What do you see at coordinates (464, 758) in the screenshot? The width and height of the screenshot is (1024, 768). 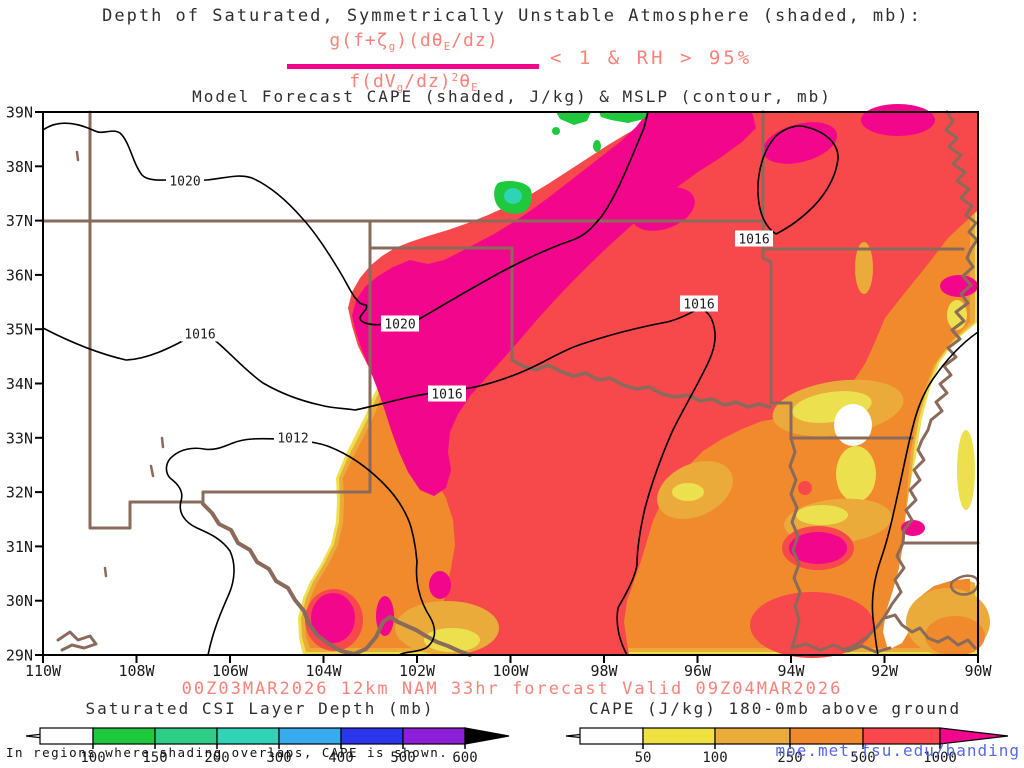 I see `colorbar-tick-label: 600` at bounding box center [464, 758].